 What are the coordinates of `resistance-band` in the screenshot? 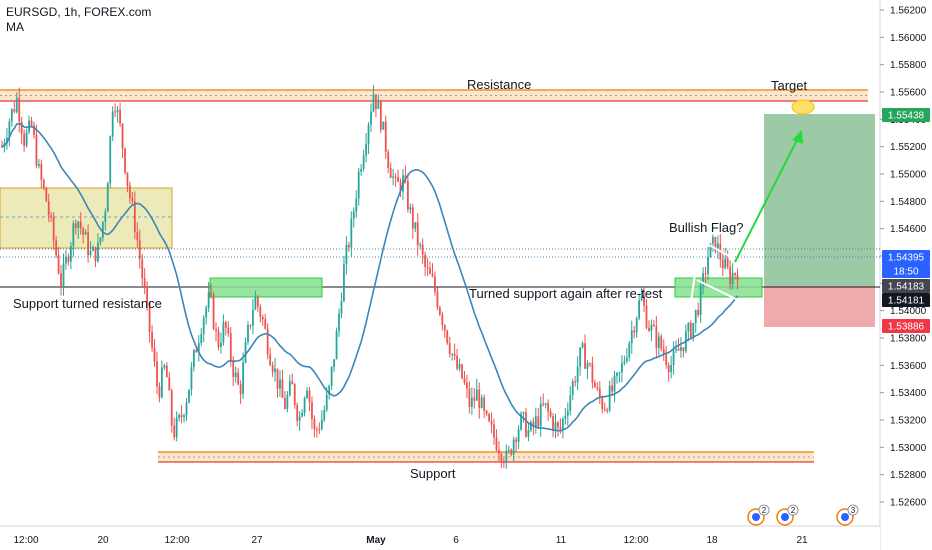 It's located at (434, 95).